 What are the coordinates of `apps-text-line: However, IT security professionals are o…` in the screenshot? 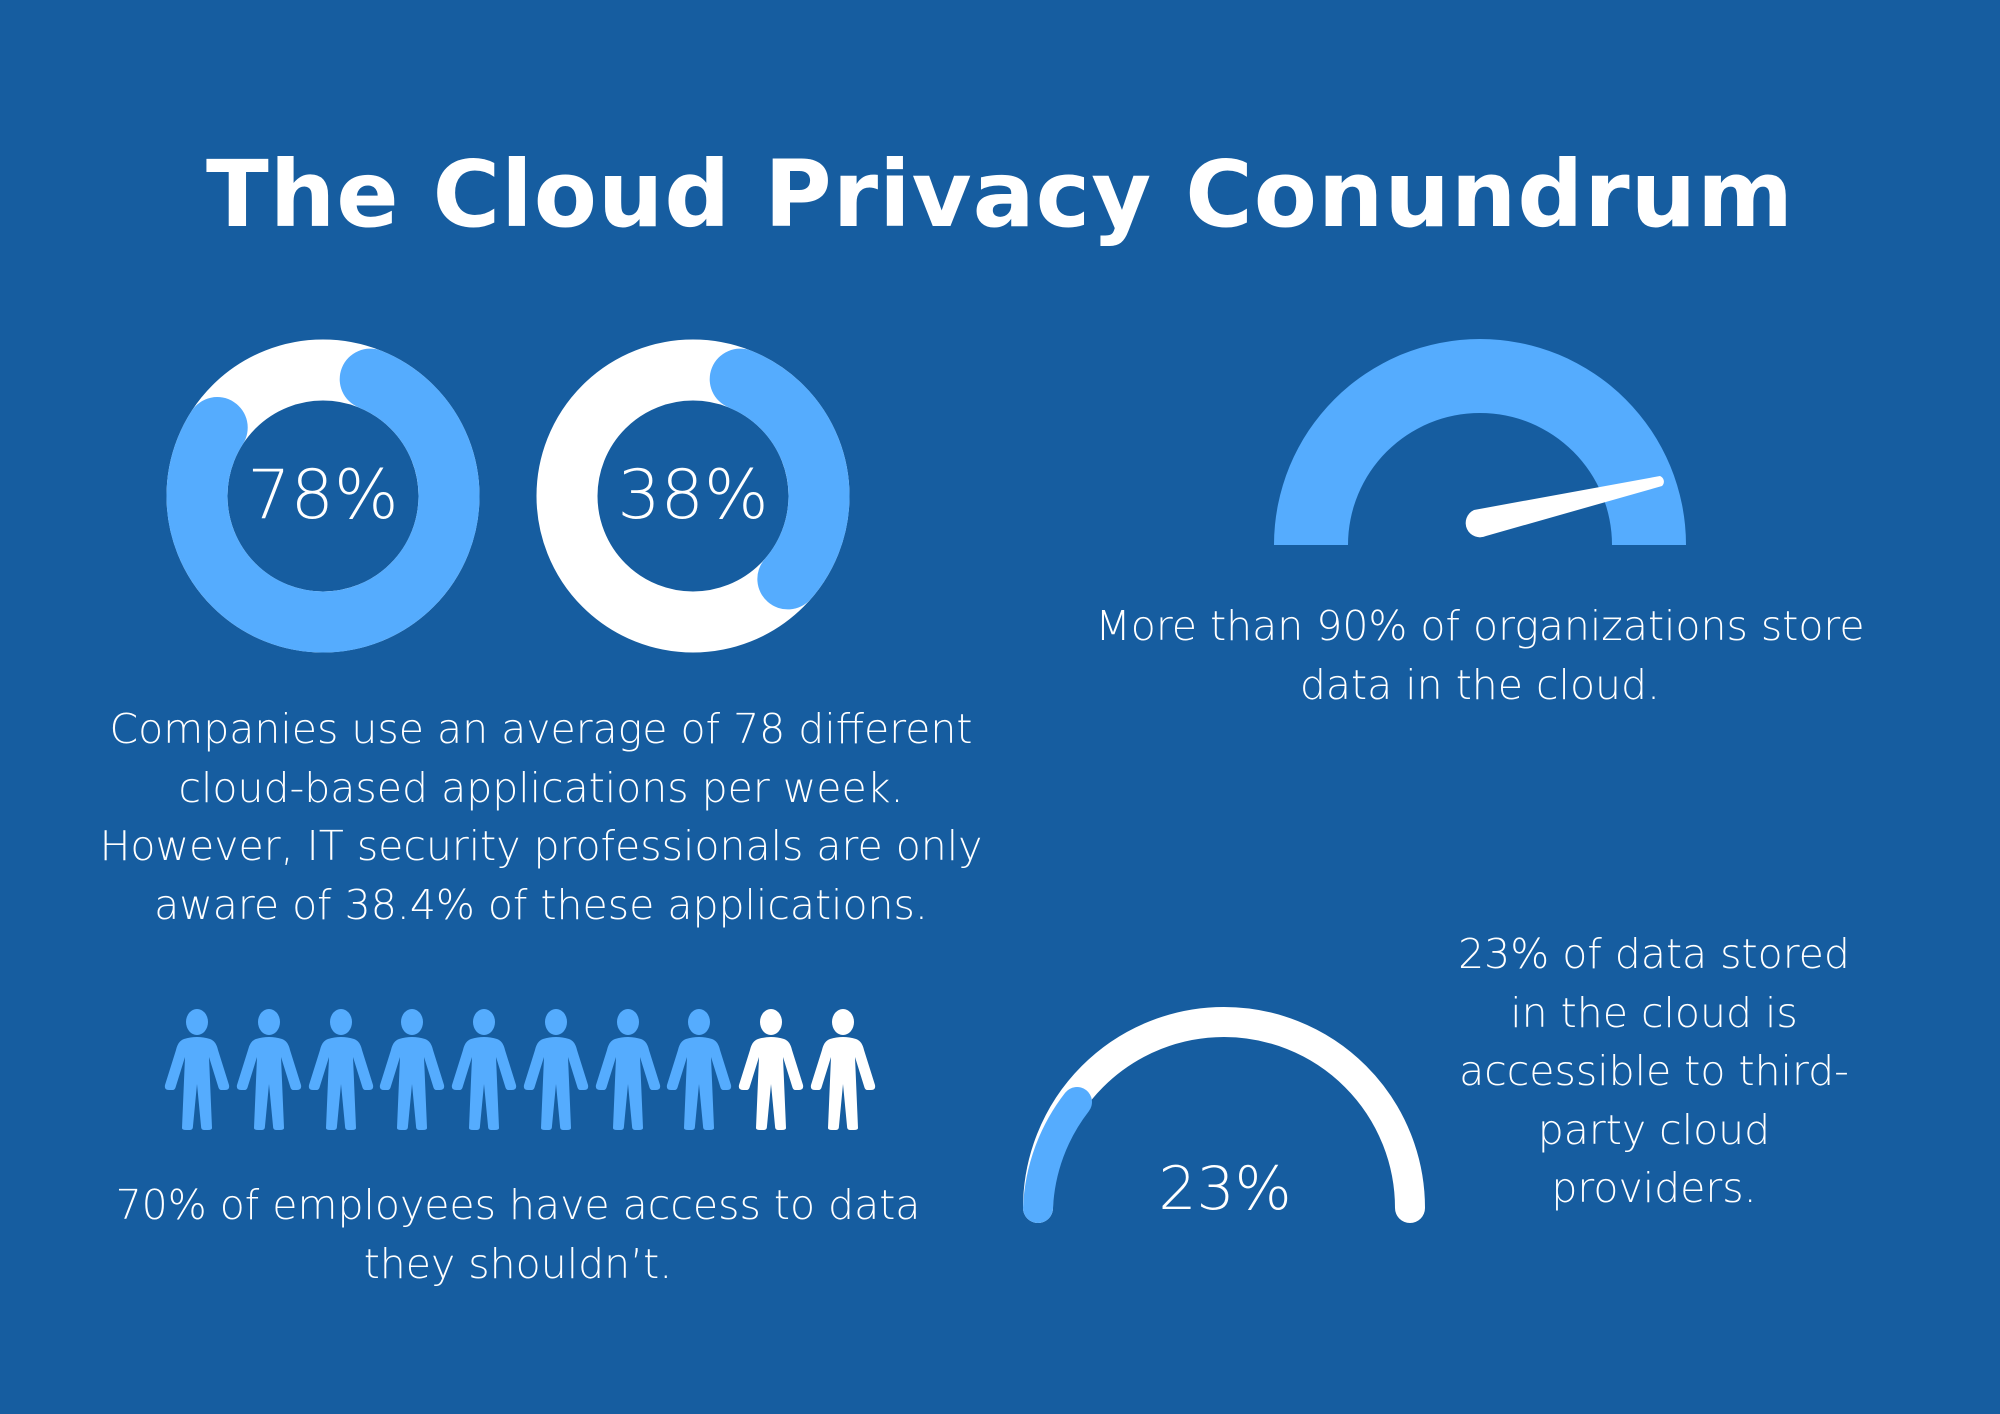 It's located at (541, 846).